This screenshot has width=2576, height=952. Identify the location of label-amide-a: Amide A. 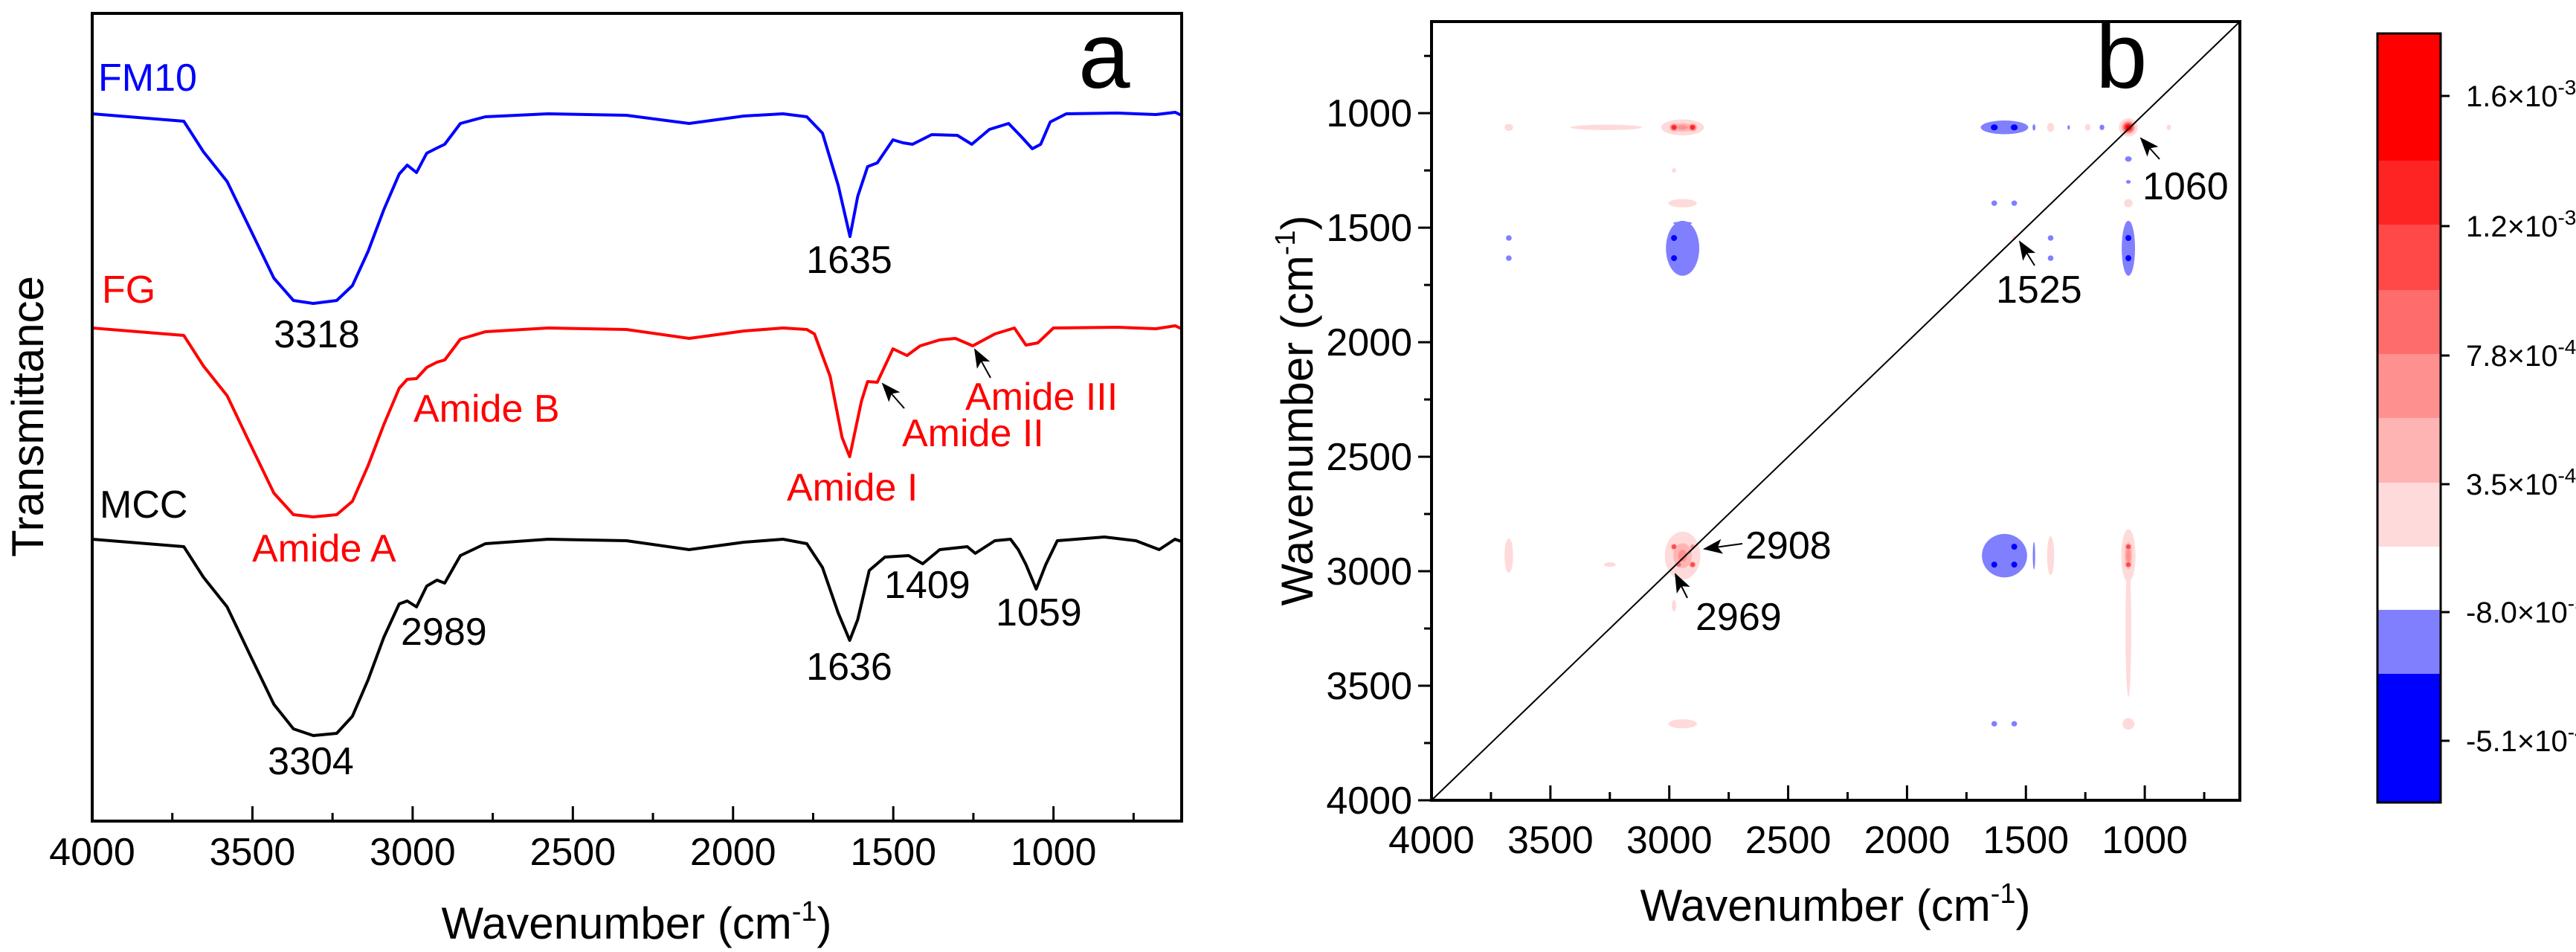
(324, 548).